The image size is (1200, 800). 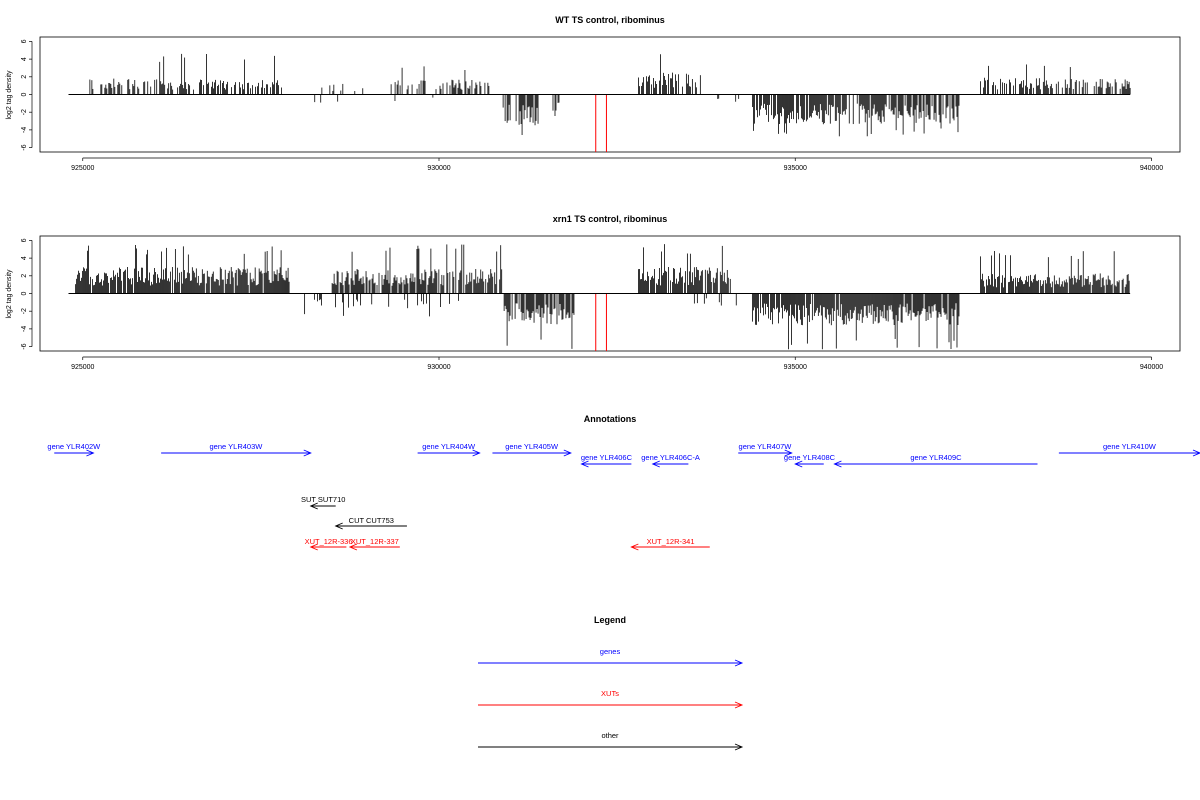 What do you see at coordinates (438, 168) in the screenshot?
I see `wt-x-tick-label: 930000` at bounding box center [438, 168].